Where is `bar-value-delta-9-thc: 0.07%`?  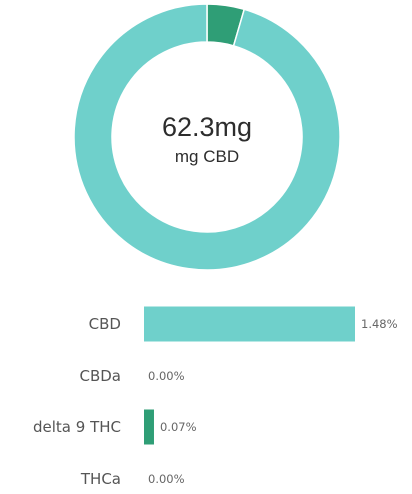 bar-value-delta-9-thc: 0.07% is located at coordinates (178, 427).